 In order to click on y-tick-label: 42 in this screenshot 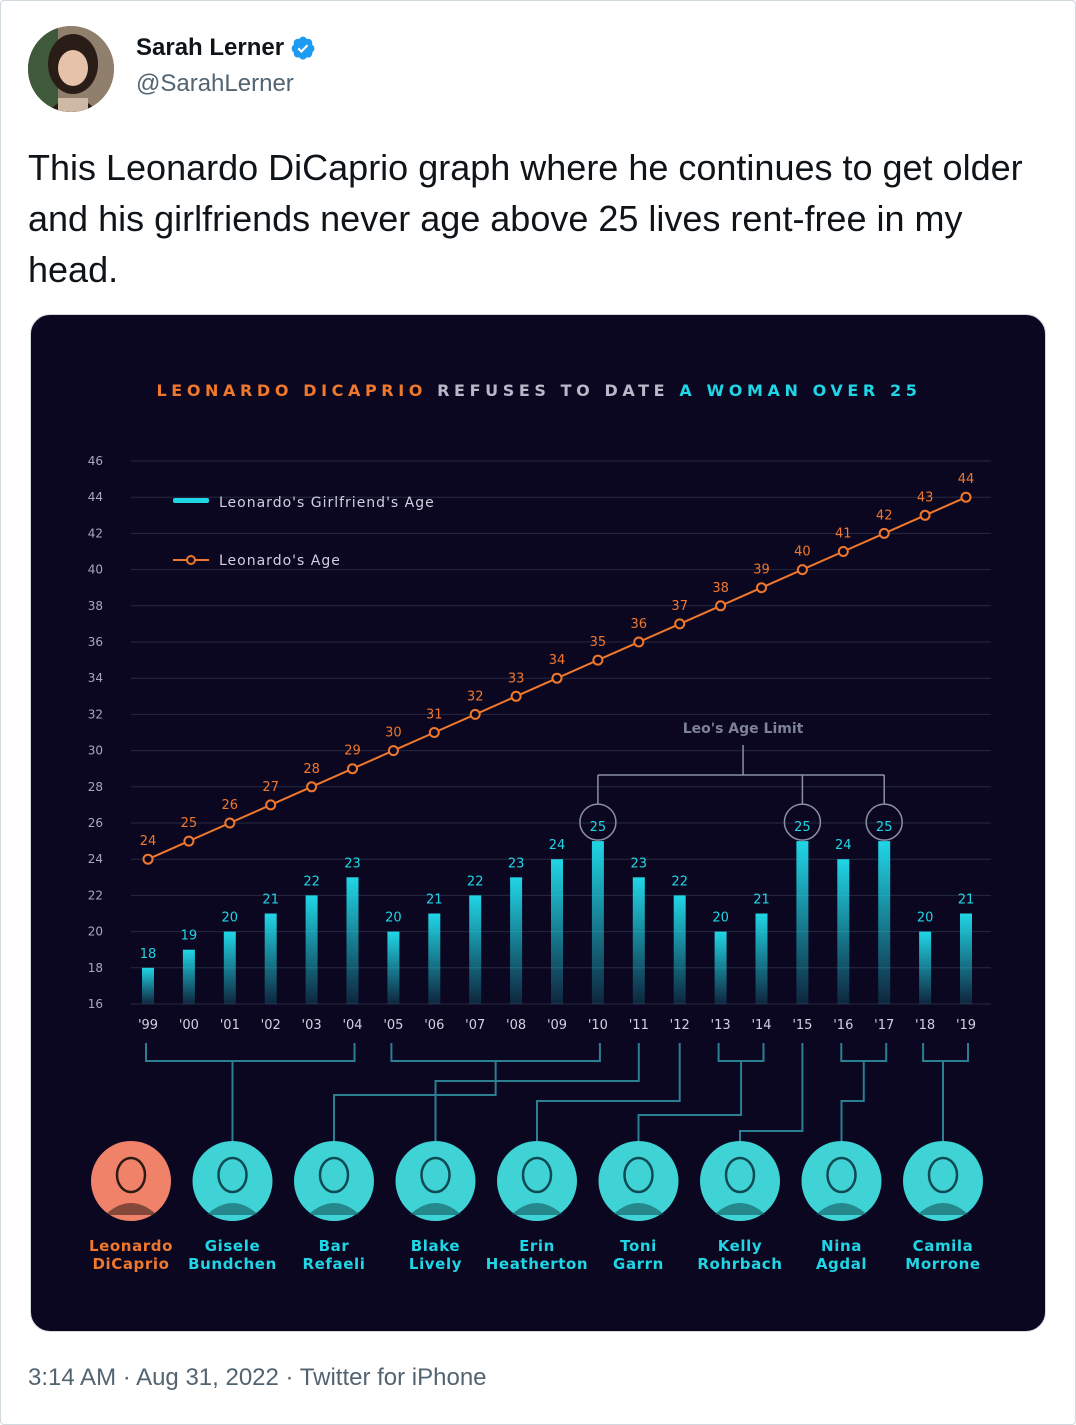, I will do `click(95, 533)`.